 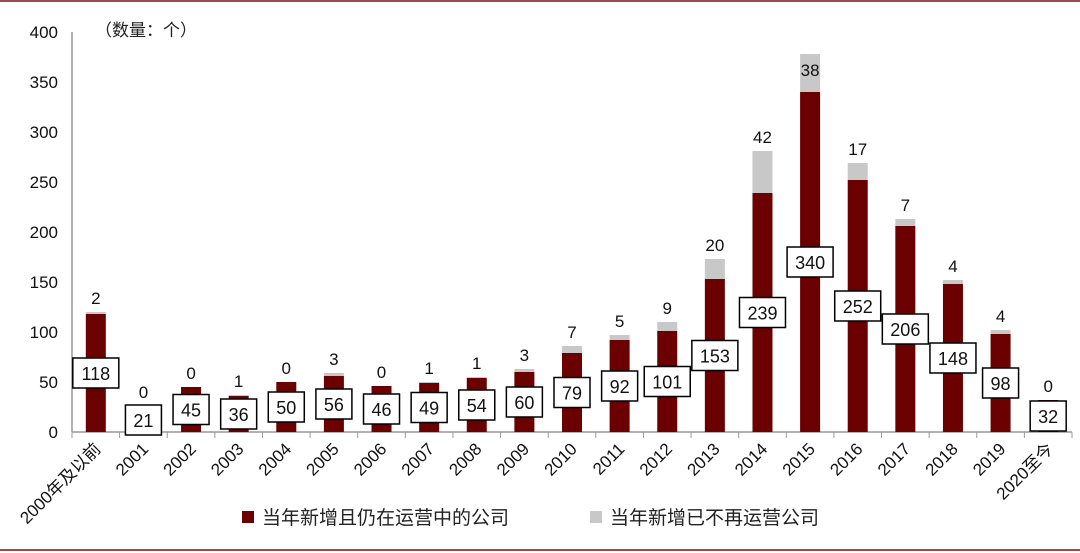 I want to click on y-tick-label: 100, so click(x=44, y=332).